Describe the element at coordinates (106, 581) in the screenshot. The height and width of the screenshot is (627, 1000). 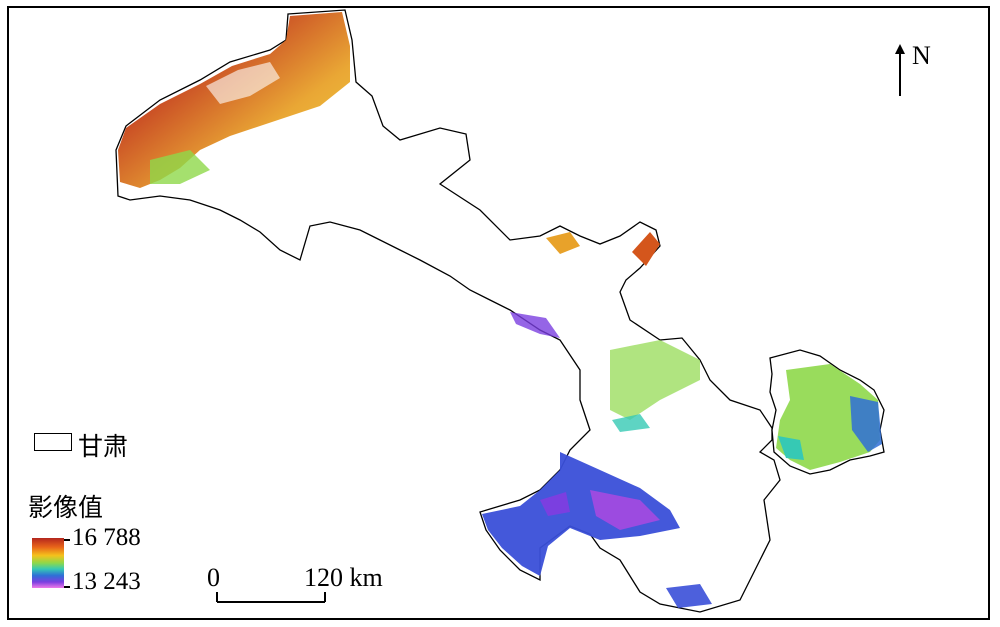
I see `legend-low-value: 13 243` at that location.